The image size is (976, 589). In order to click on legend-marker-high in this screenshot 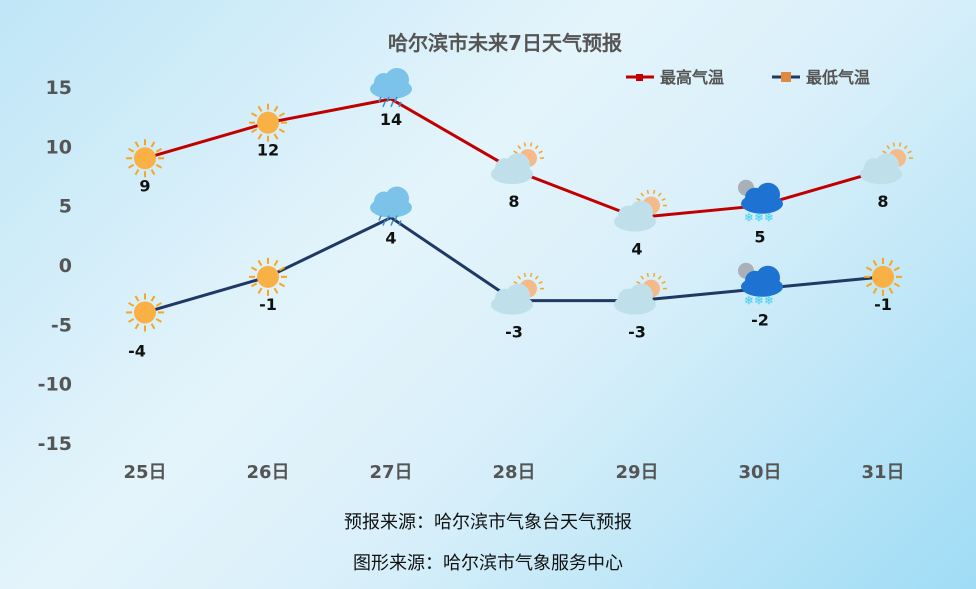, I will do `click(639, 77)`.